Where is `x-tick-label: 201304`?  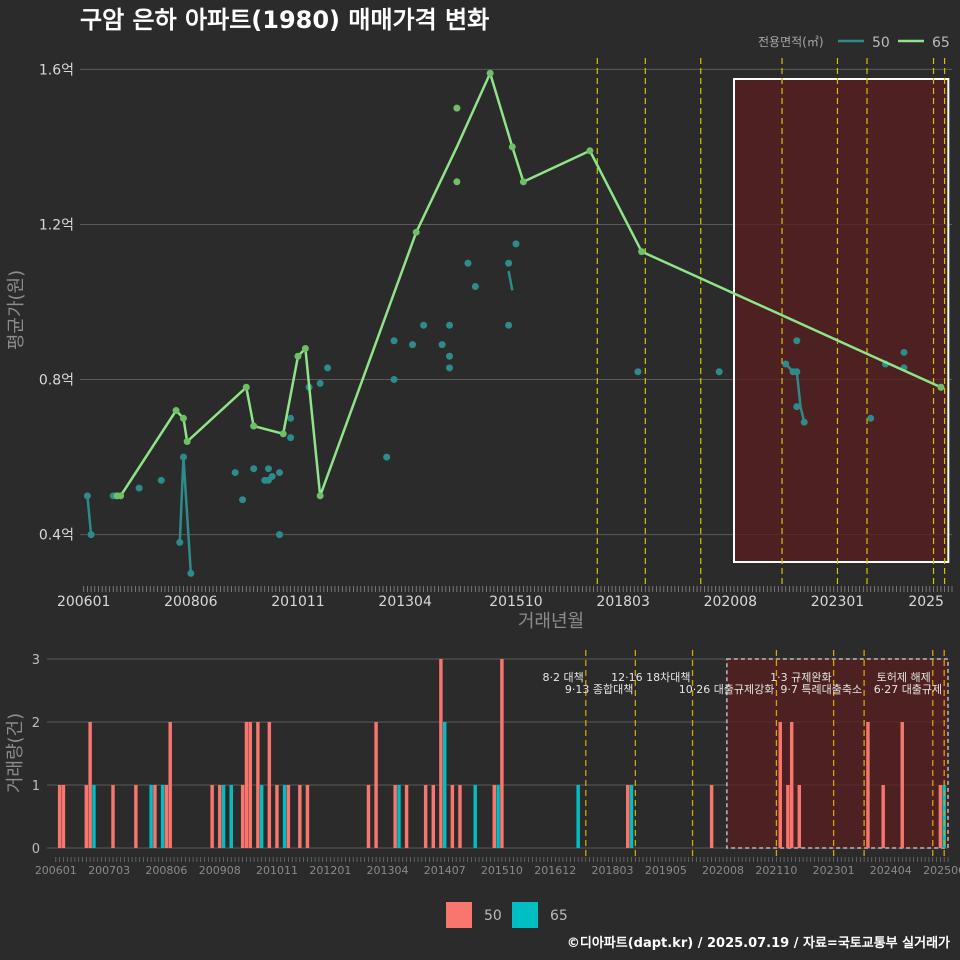
x-tick-label: 201304 is located at coordinates (405, 602).